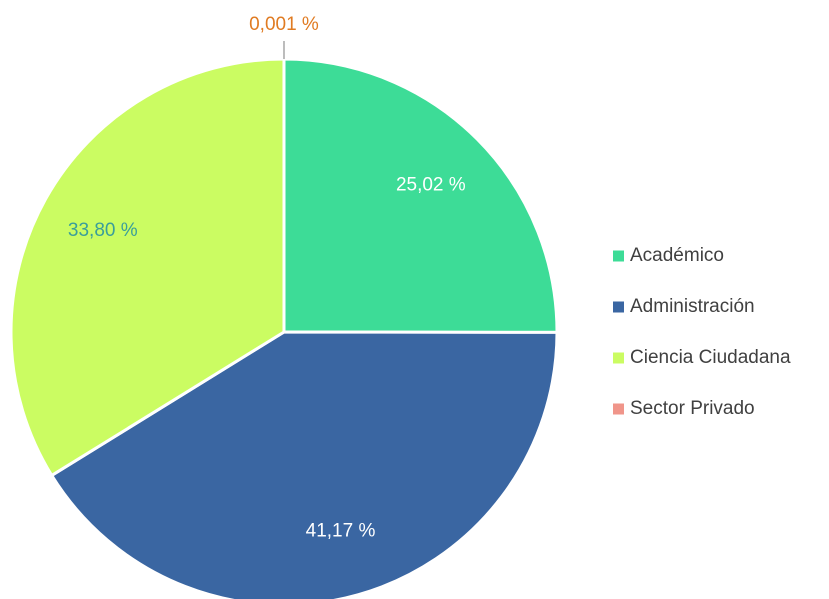 The width and height of the screenshot is (829, 599). Describe the element at coordinates (692, 408) in the screenshot. I see `legend-label: Sector Privado` at that location.